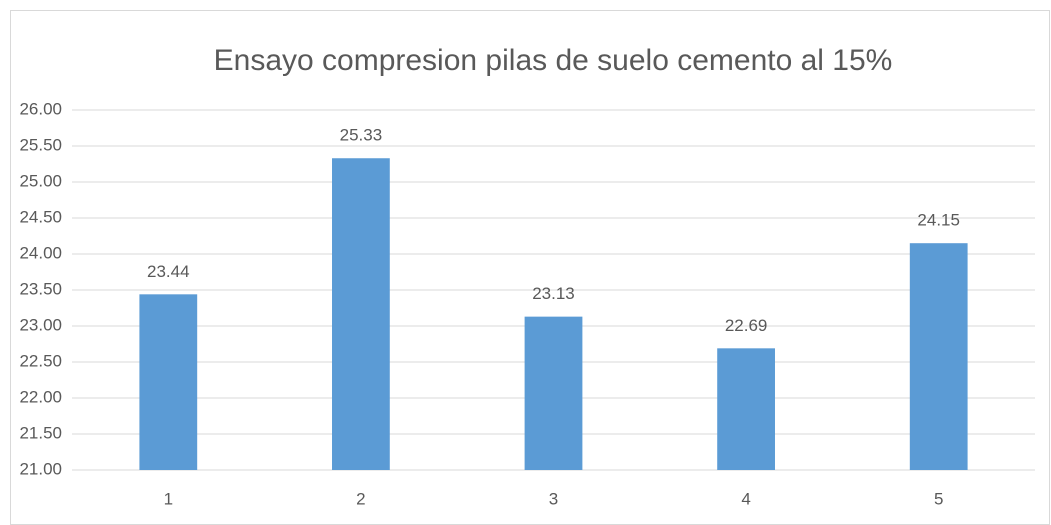 The image size is (1051, 525). Describe the element at coordinates (168, 271) in the screenshot. I see `data-label: 23.44` at that location.